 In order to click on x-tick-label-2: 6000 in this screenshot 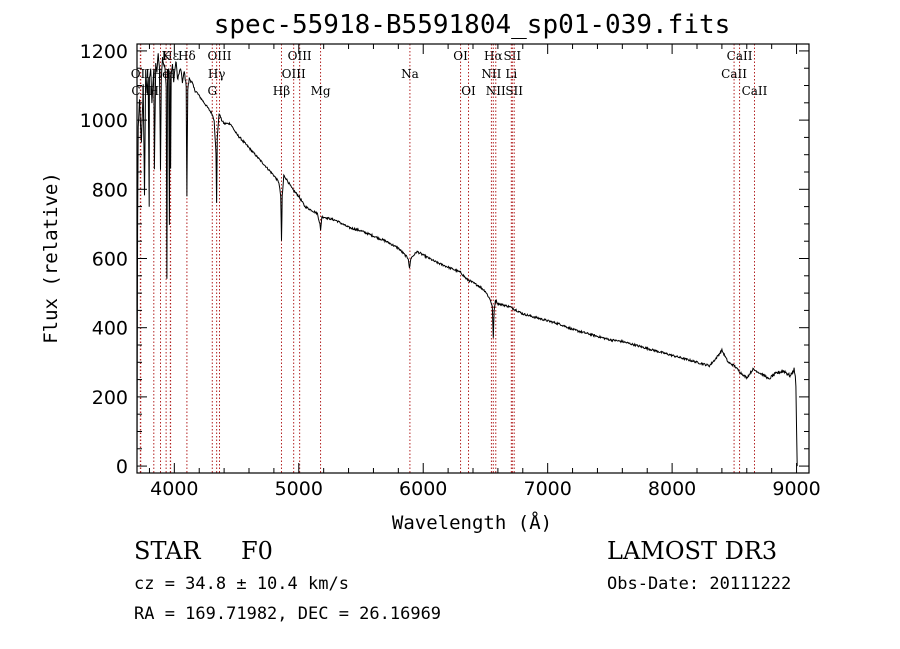, I will do `click(423, 489)`.